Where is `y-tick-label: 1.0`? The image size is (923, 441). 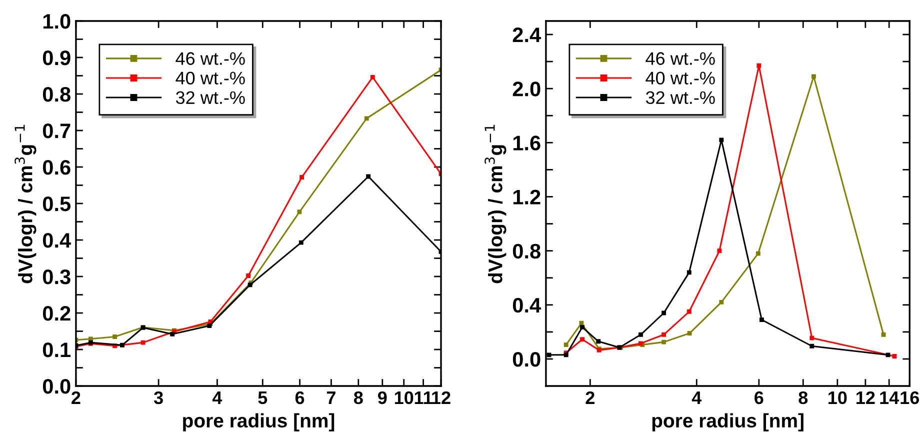 y-tick-label: 1.0 is located at coordinates (56, 21).